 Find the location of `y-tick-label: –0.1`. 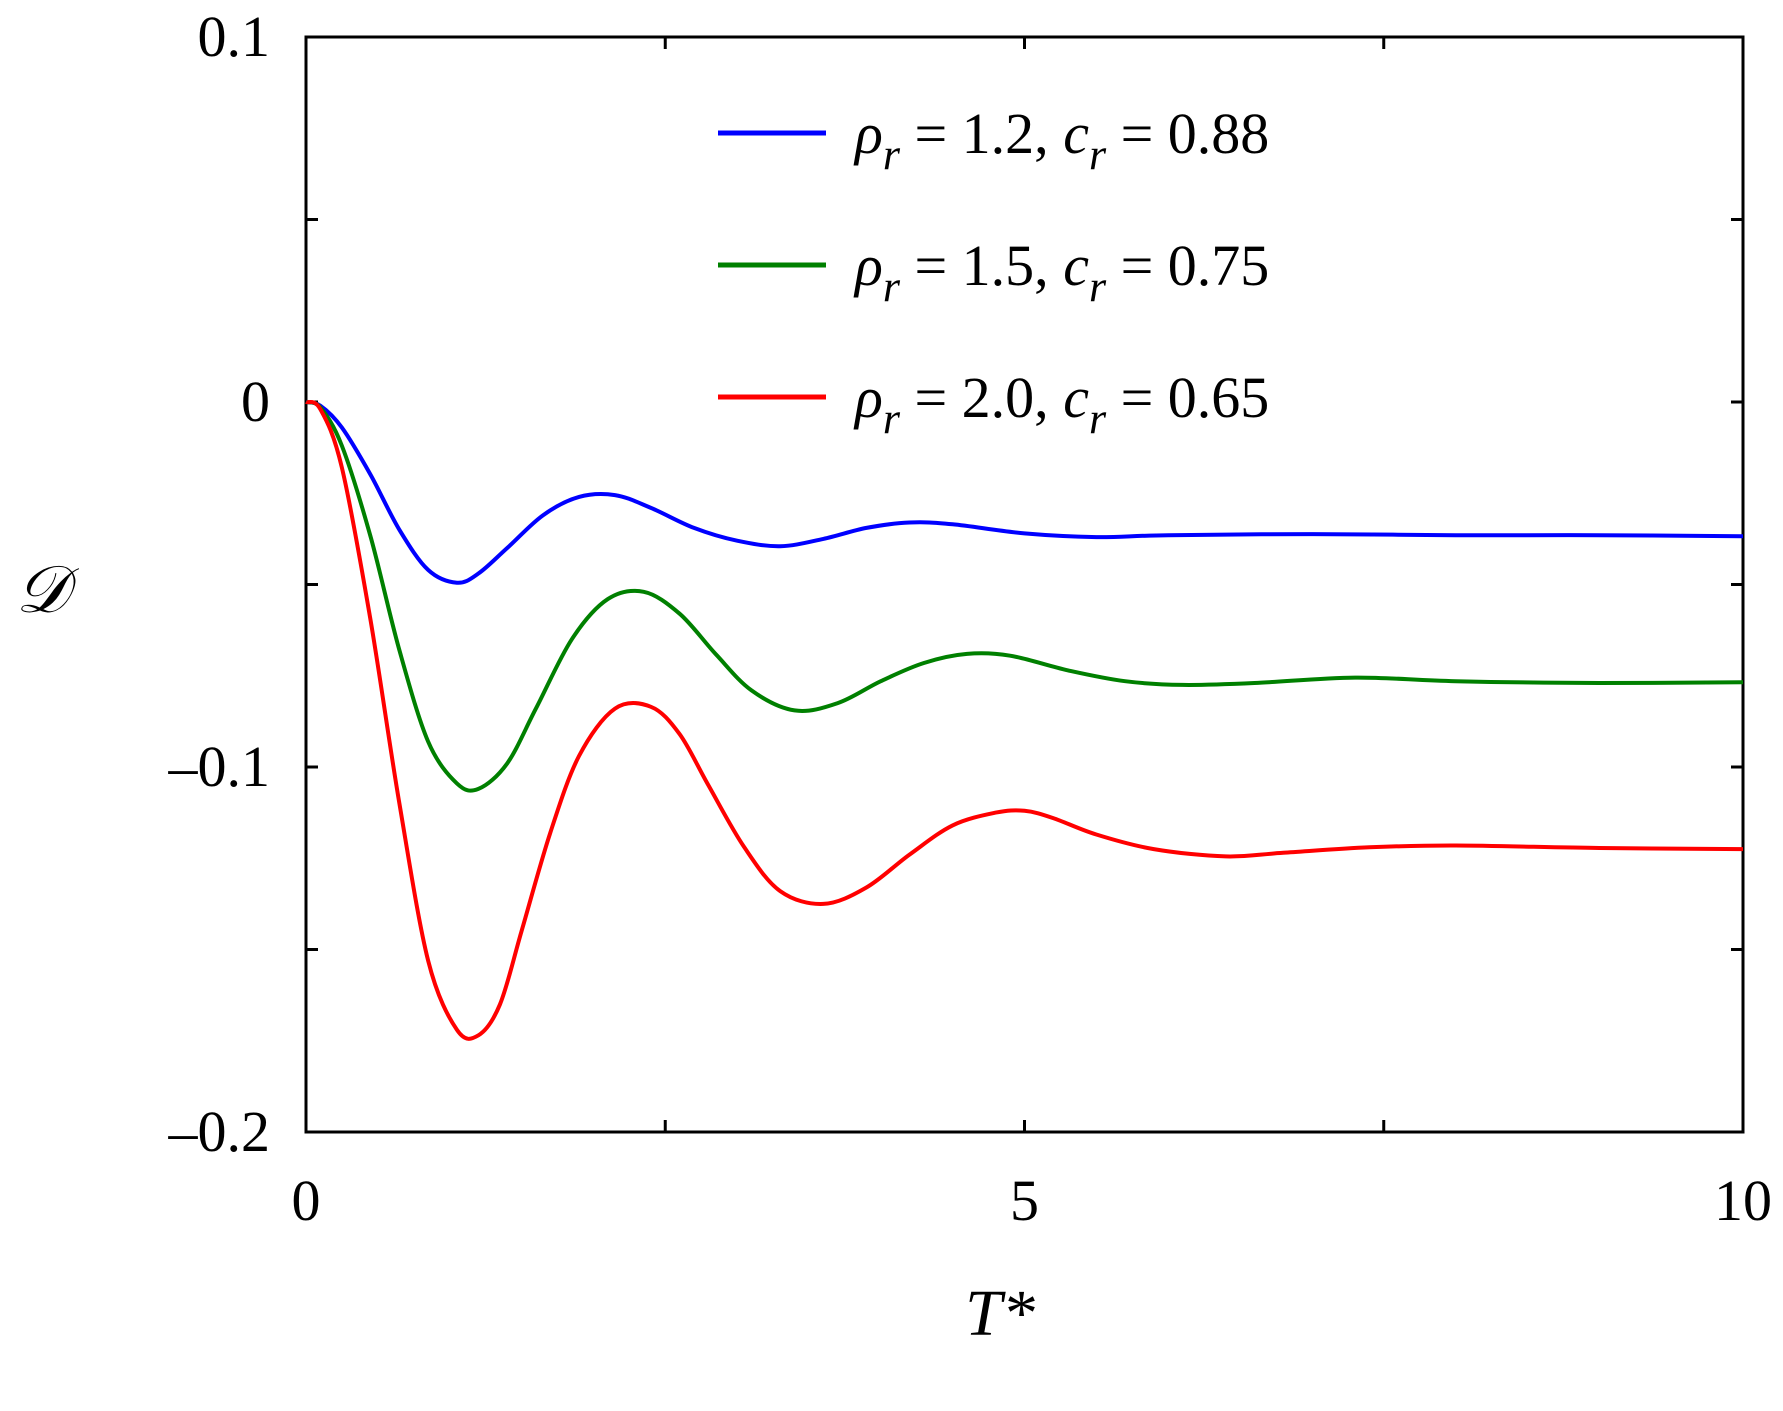

y-tick-label: –0.1 is located at coordinates (219, 766).